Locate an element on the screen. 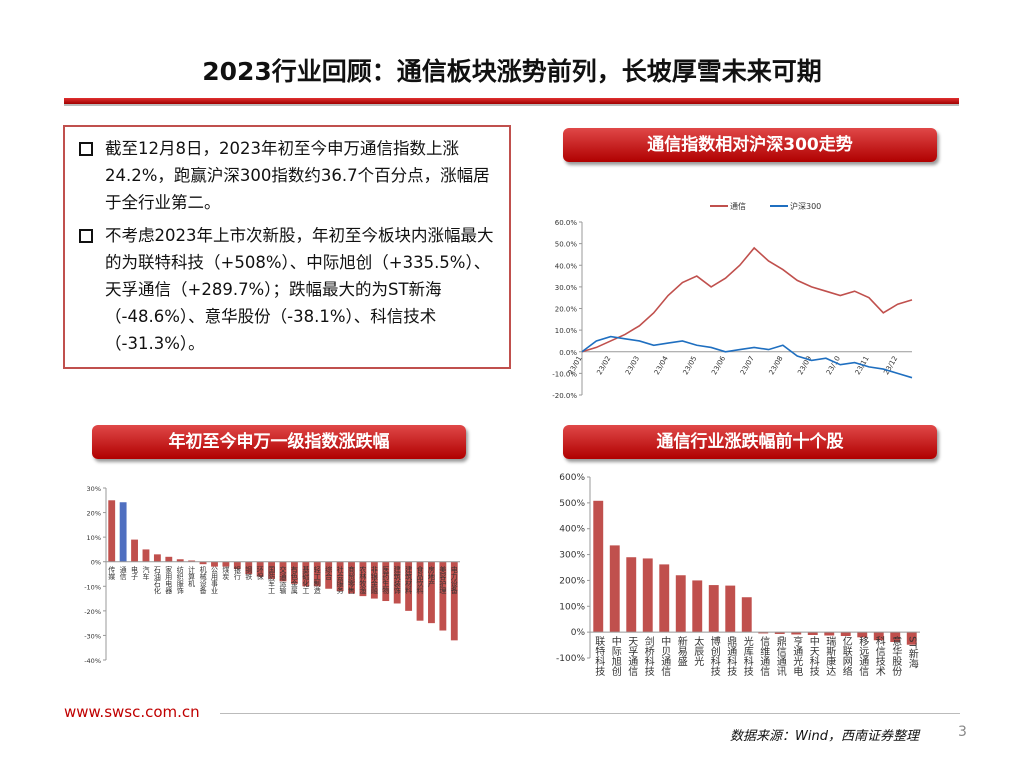 This screenshot has width=1024, height=768. footer-rule is located at coordinates (590, 713).